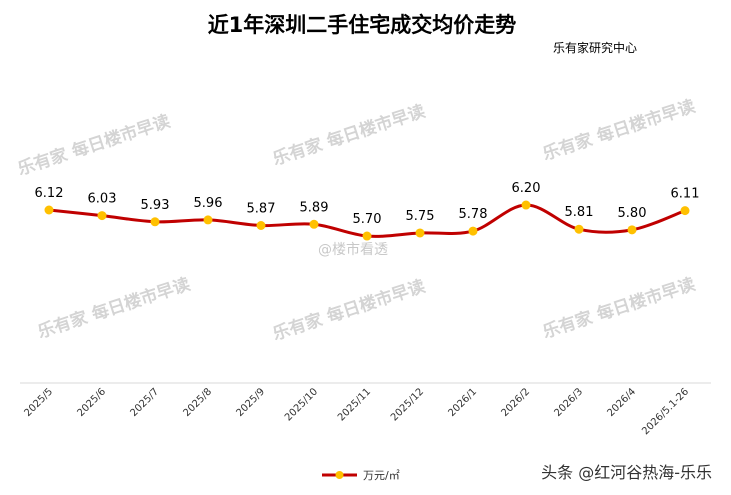 Image resolution: width=731 pixels, height=495 pixels. What do you see at coordinates (632, 213) in the screenshot?
I see `data-label: 5.80` at bounding box center [632, 213].